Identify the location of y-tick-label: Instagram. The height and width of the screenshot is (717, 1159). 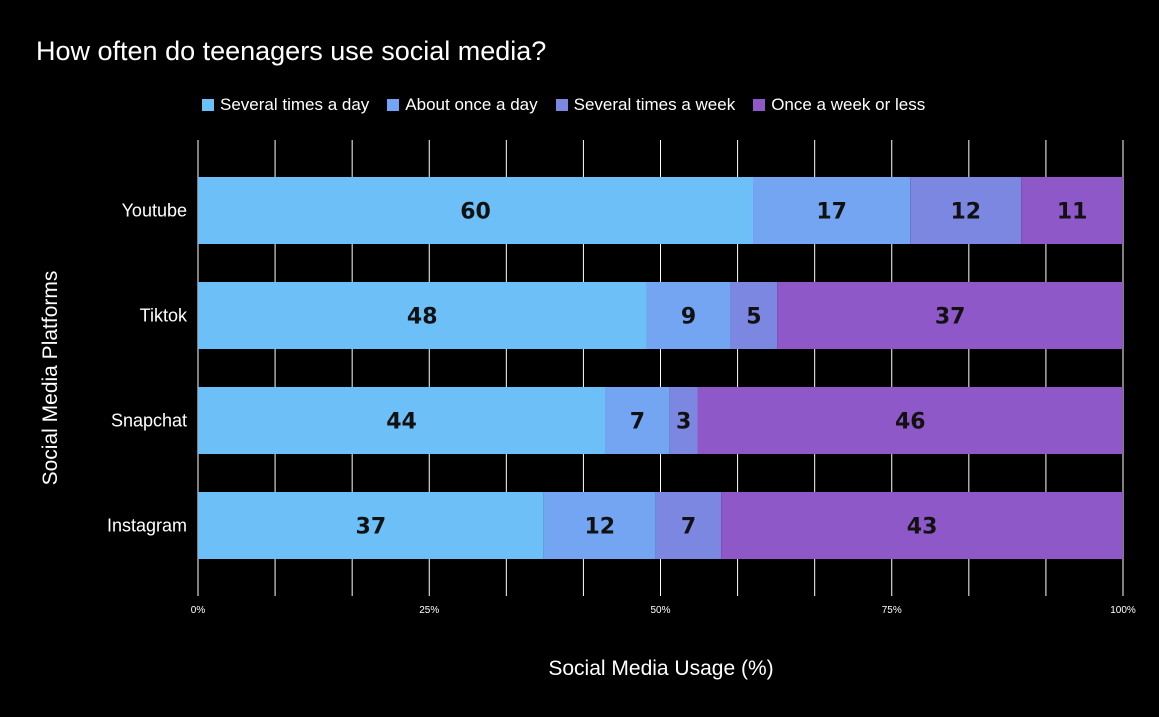
(147, 526).